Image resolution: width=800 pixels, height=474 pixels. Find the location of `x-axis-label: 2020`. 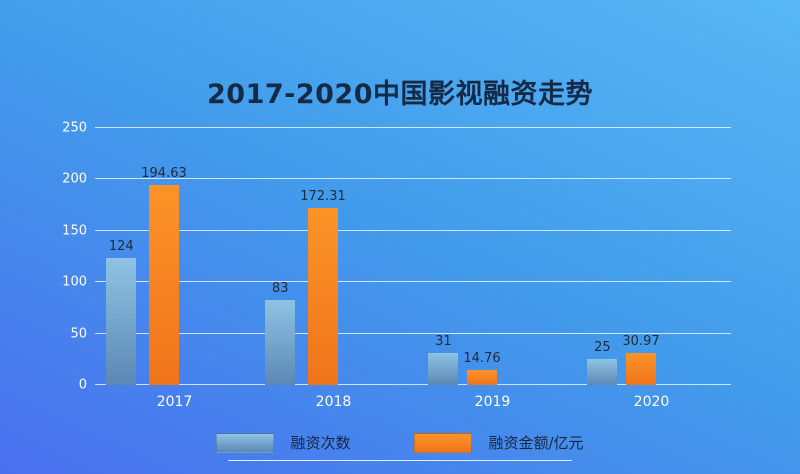

x-axis-label: 2020 is located at coordinates (651, 402).